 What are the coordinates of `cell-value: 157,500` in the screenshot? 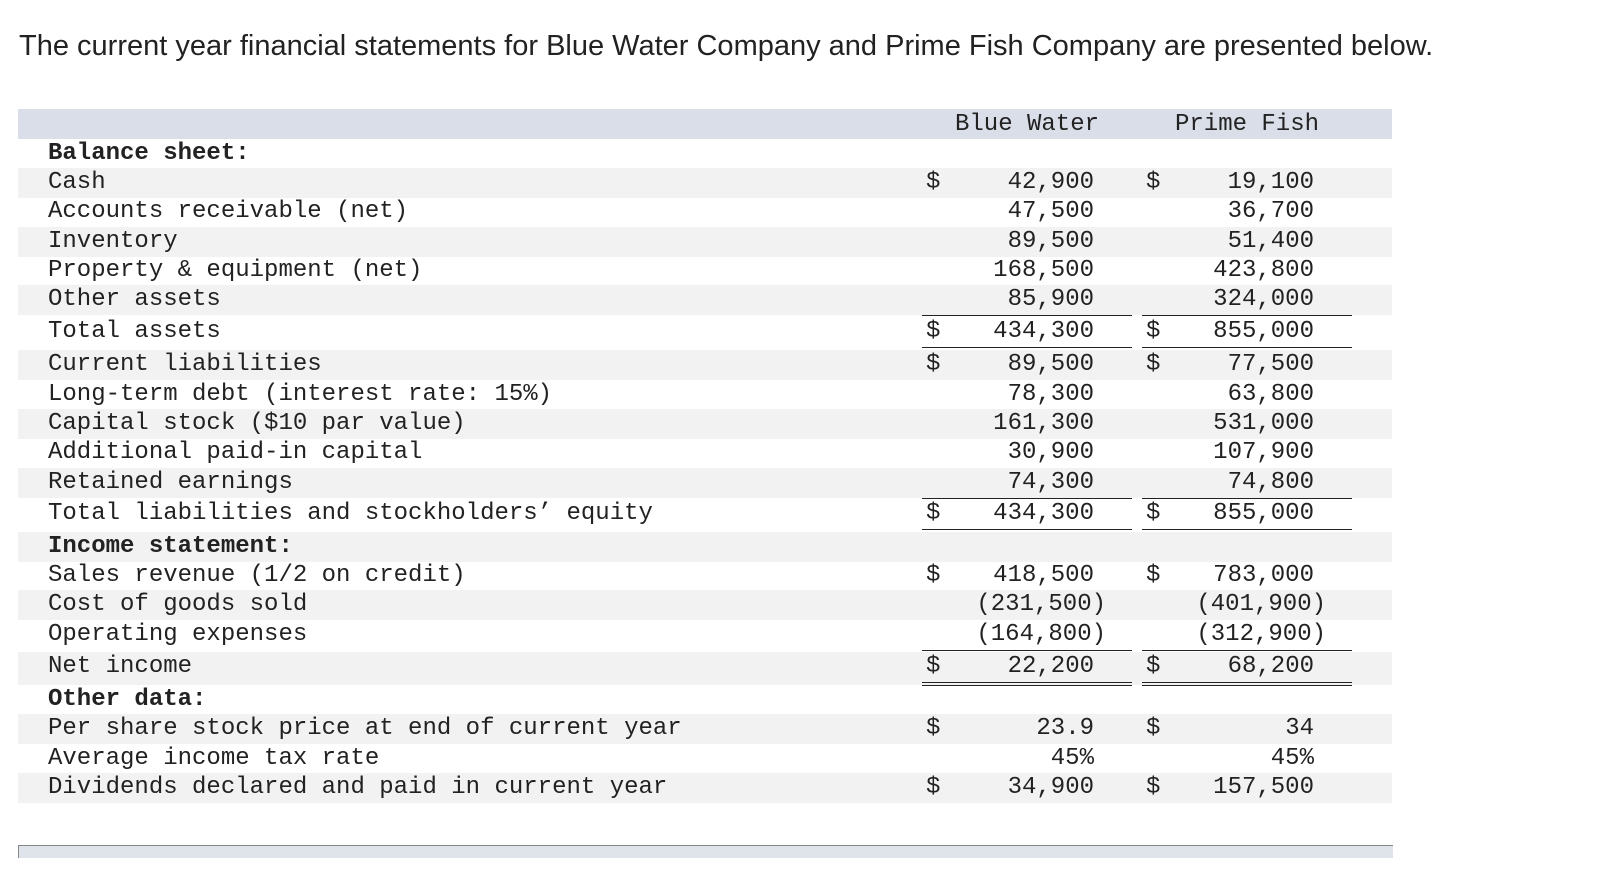 It's located at (1263, 787).